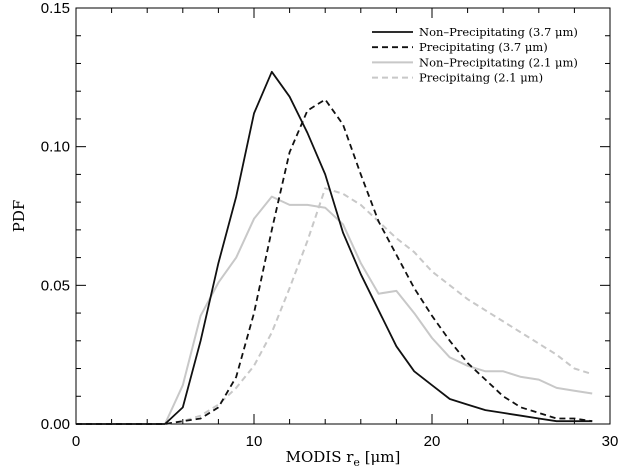 The width and height of the screenshot is (632, 470). I want to click on y-tick-label: 0.10, so click(55, 147).